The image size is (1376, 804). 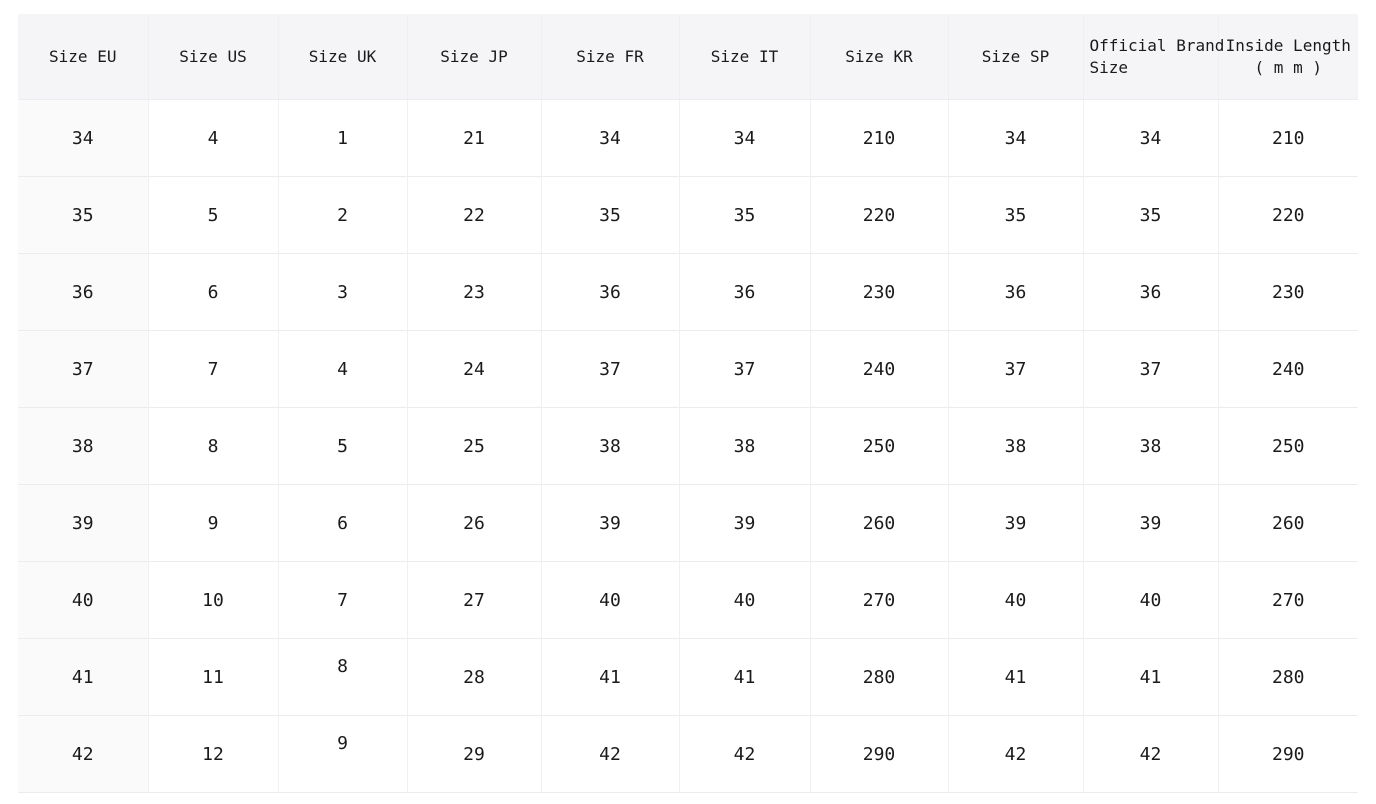 What do you see at coordinates (609, 138) in the screenshot?
I see `cell-size_fr: 34` at bounding box center [609, 138].